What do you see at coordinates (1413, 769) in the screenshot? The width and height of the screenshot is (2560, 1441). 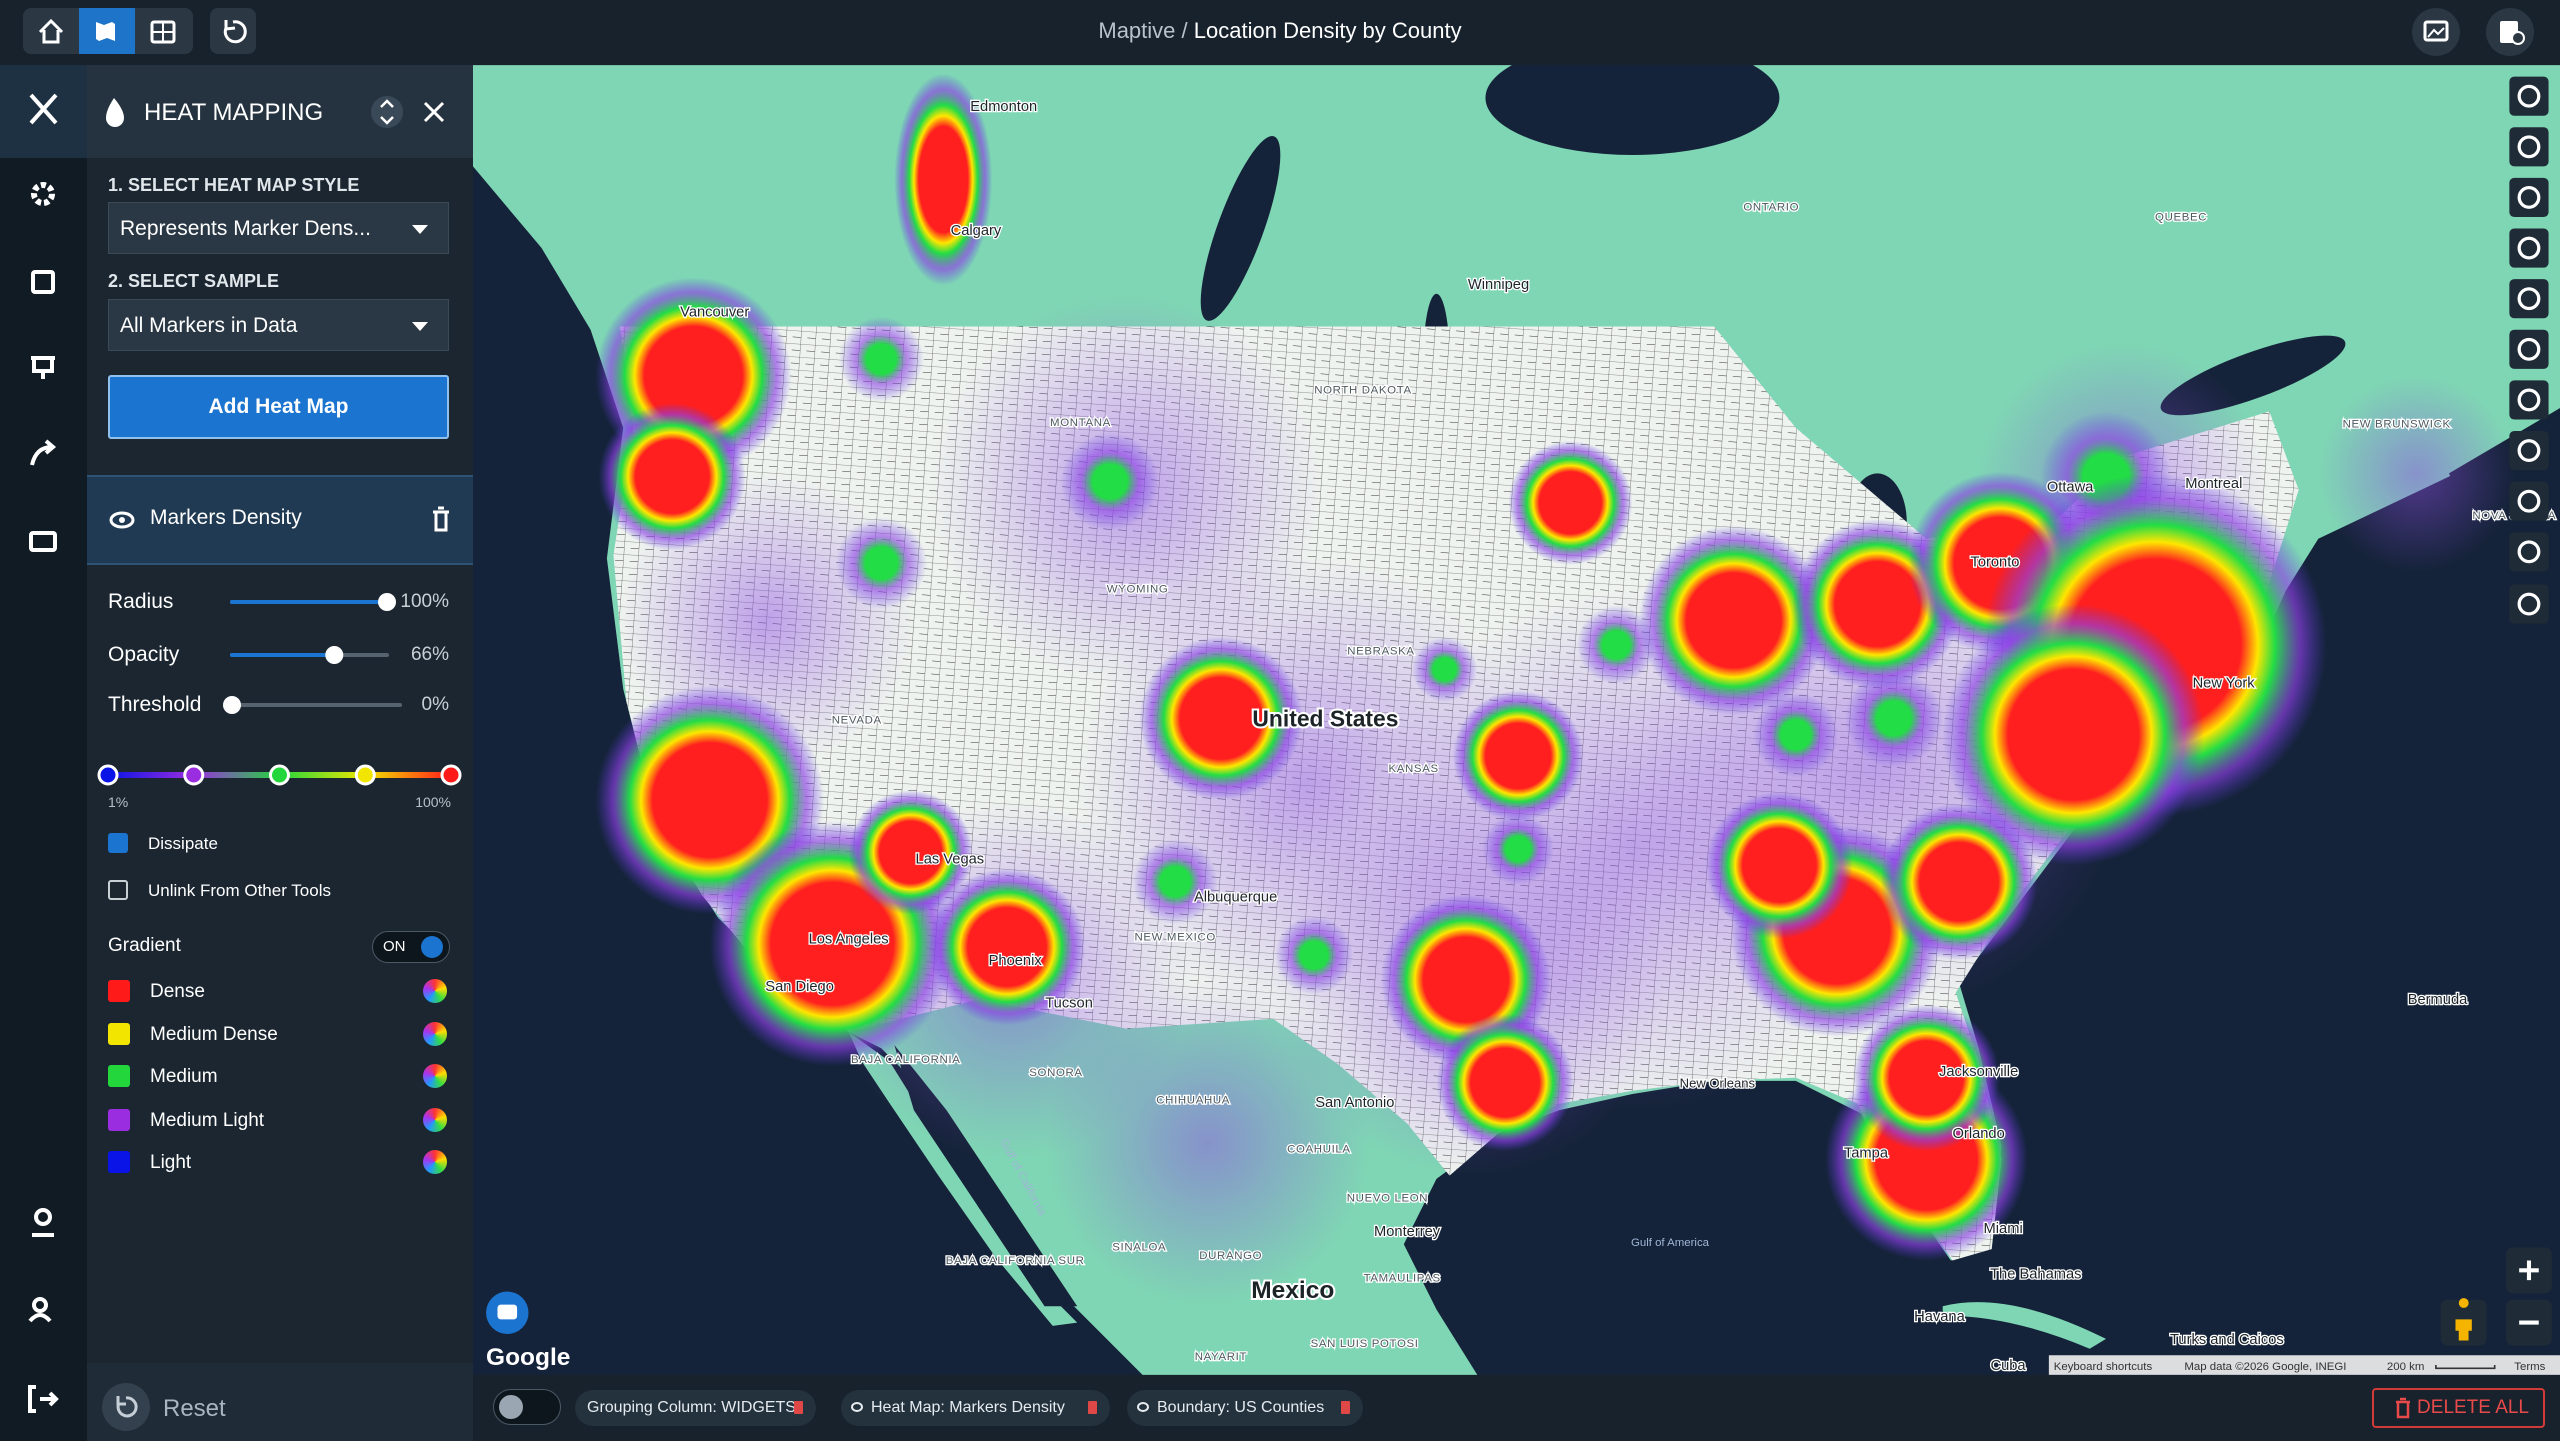 I see `map-label: KANSAS` at bounding box center [1413, 769].